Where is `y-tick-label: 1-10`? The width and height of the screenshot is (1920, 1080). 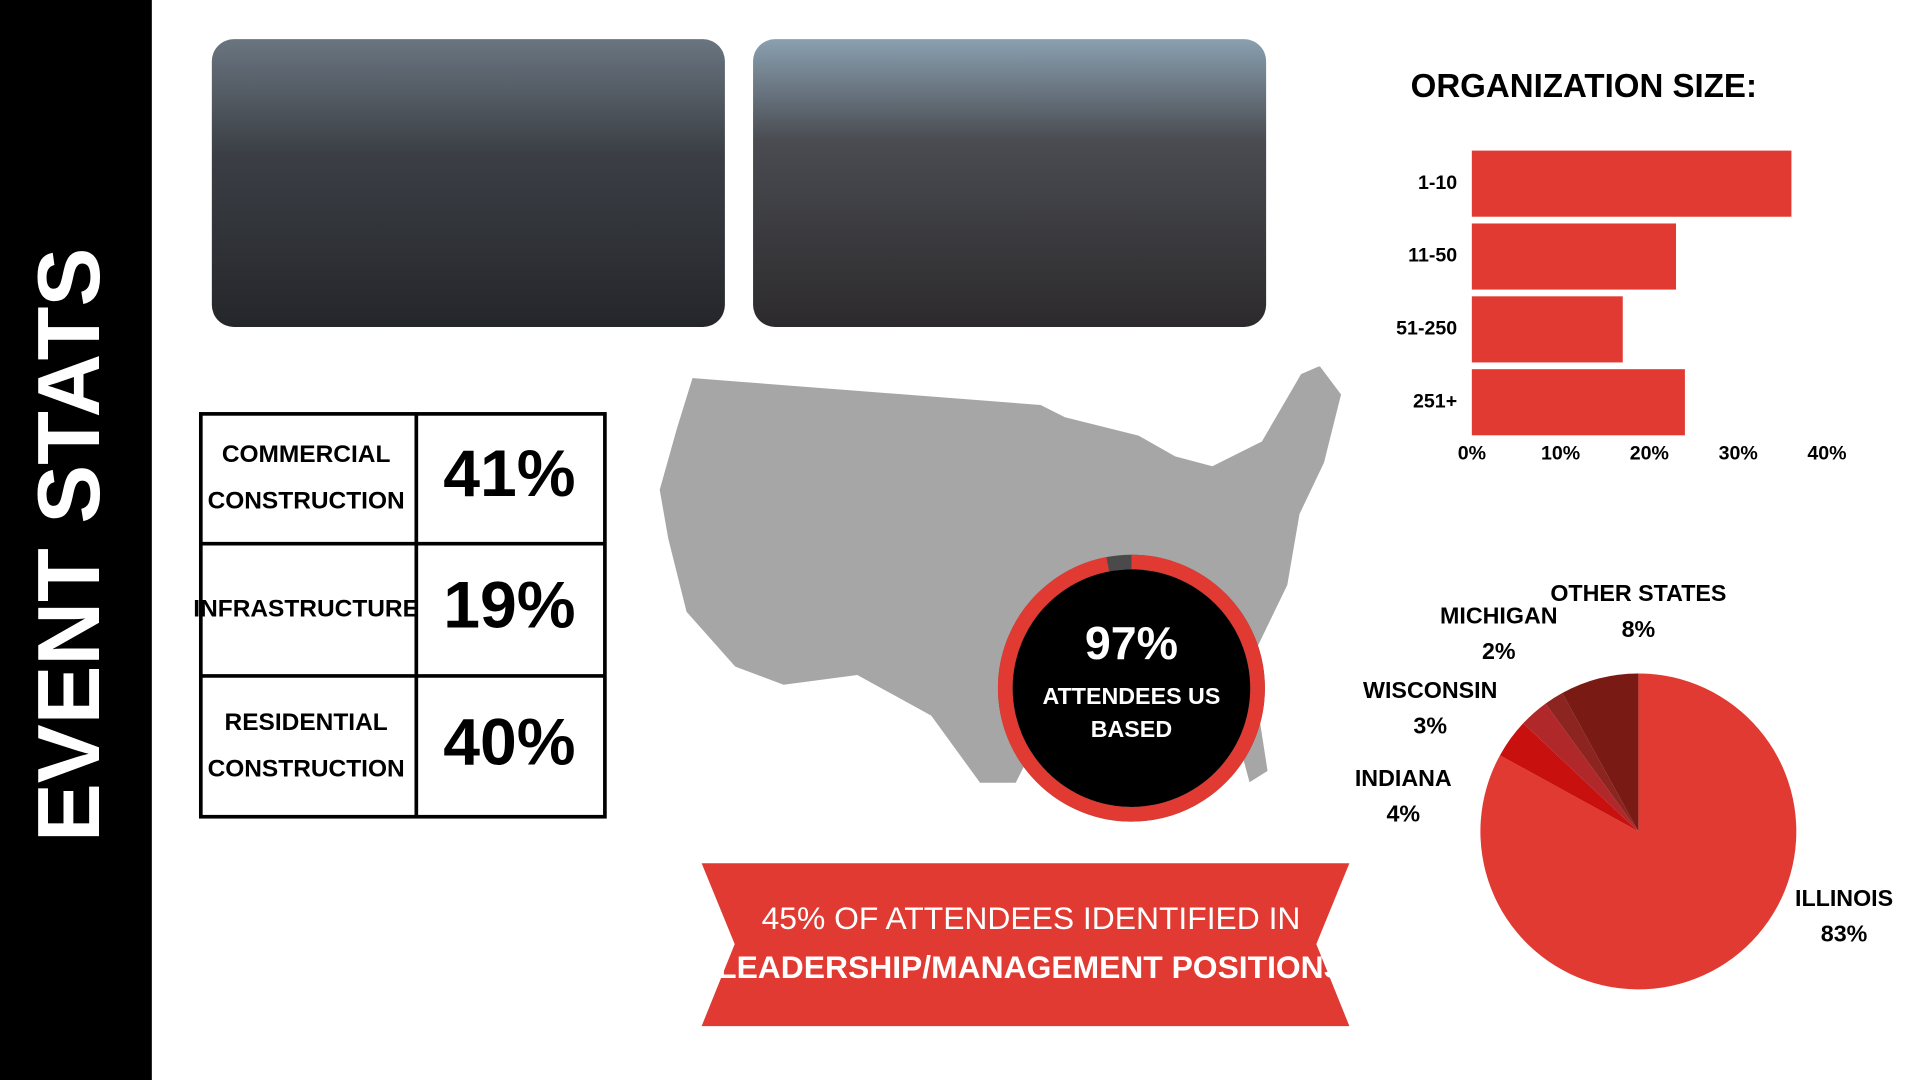 y-tick-label: 1-10 is located at coordinates (1437, 183).